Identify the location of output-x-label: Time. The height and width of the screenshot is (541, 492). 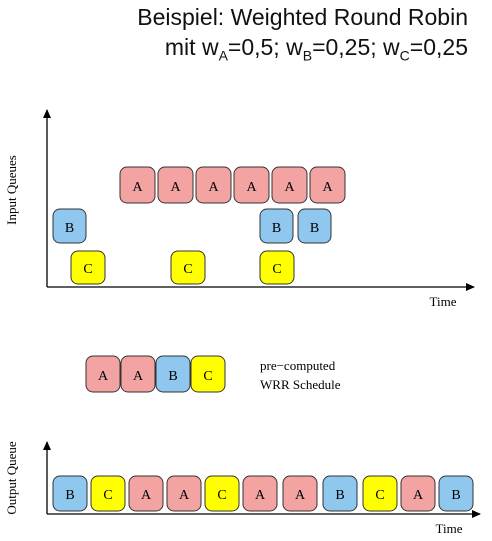
(449, 528).